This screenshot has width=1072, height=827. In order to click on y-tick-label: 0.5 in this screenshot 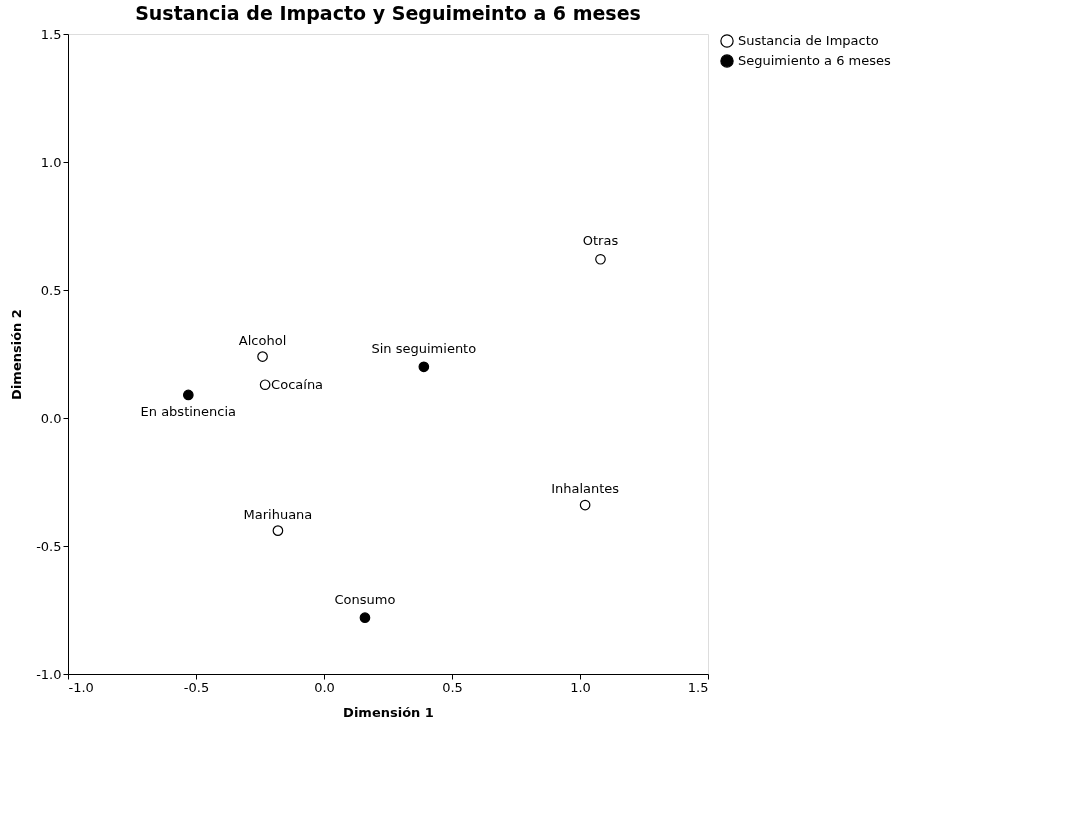, I will do `click(51, 290)`.